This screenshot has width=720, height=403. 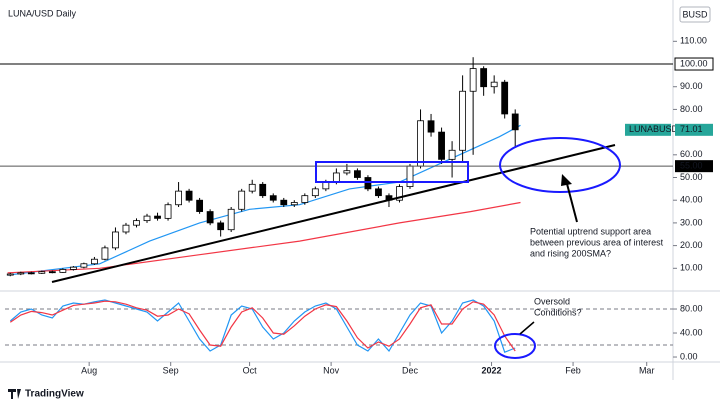 What do you see at coordinates (492, 370) in the screenshot?
I see `x-tick-label: 2022` at bounding box center [492, 370].